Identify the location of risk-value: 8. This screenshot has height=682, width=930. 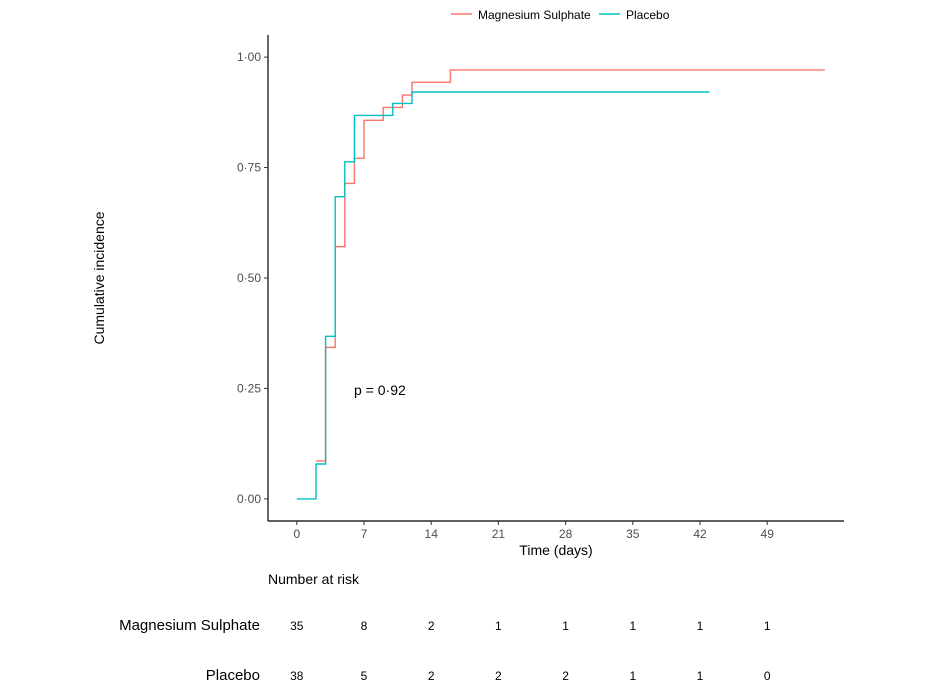
(364, 626).